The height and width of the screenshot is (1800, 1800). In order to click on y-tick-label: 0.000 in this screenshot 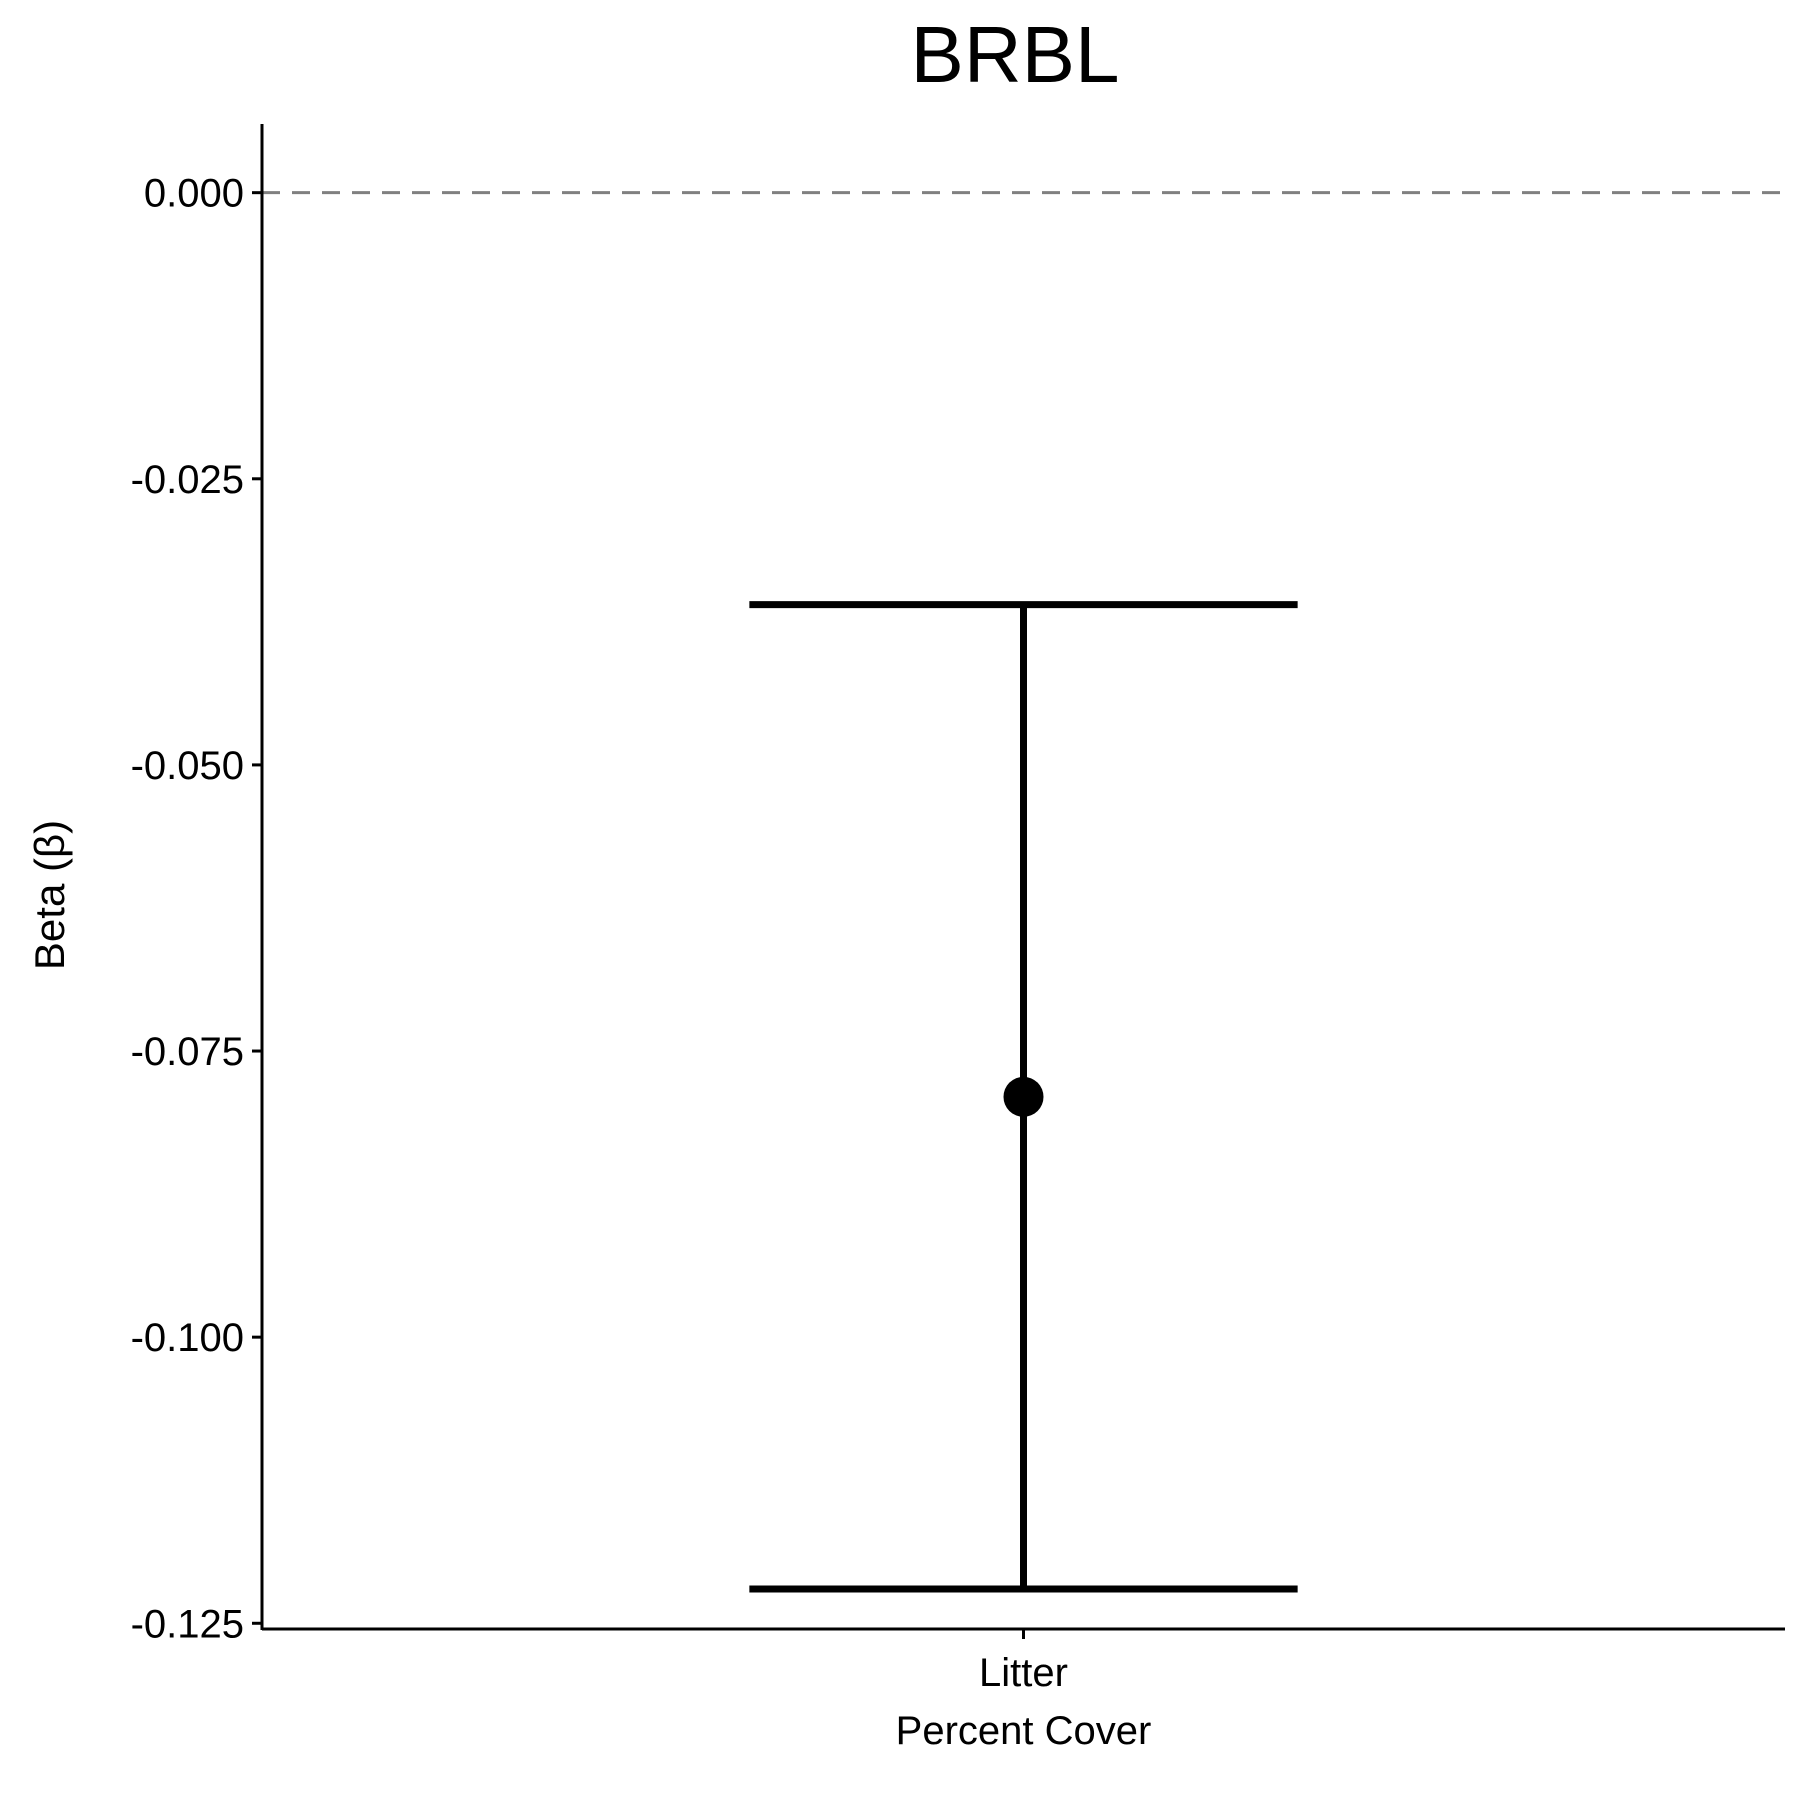, I will do `click(194, 194)`.